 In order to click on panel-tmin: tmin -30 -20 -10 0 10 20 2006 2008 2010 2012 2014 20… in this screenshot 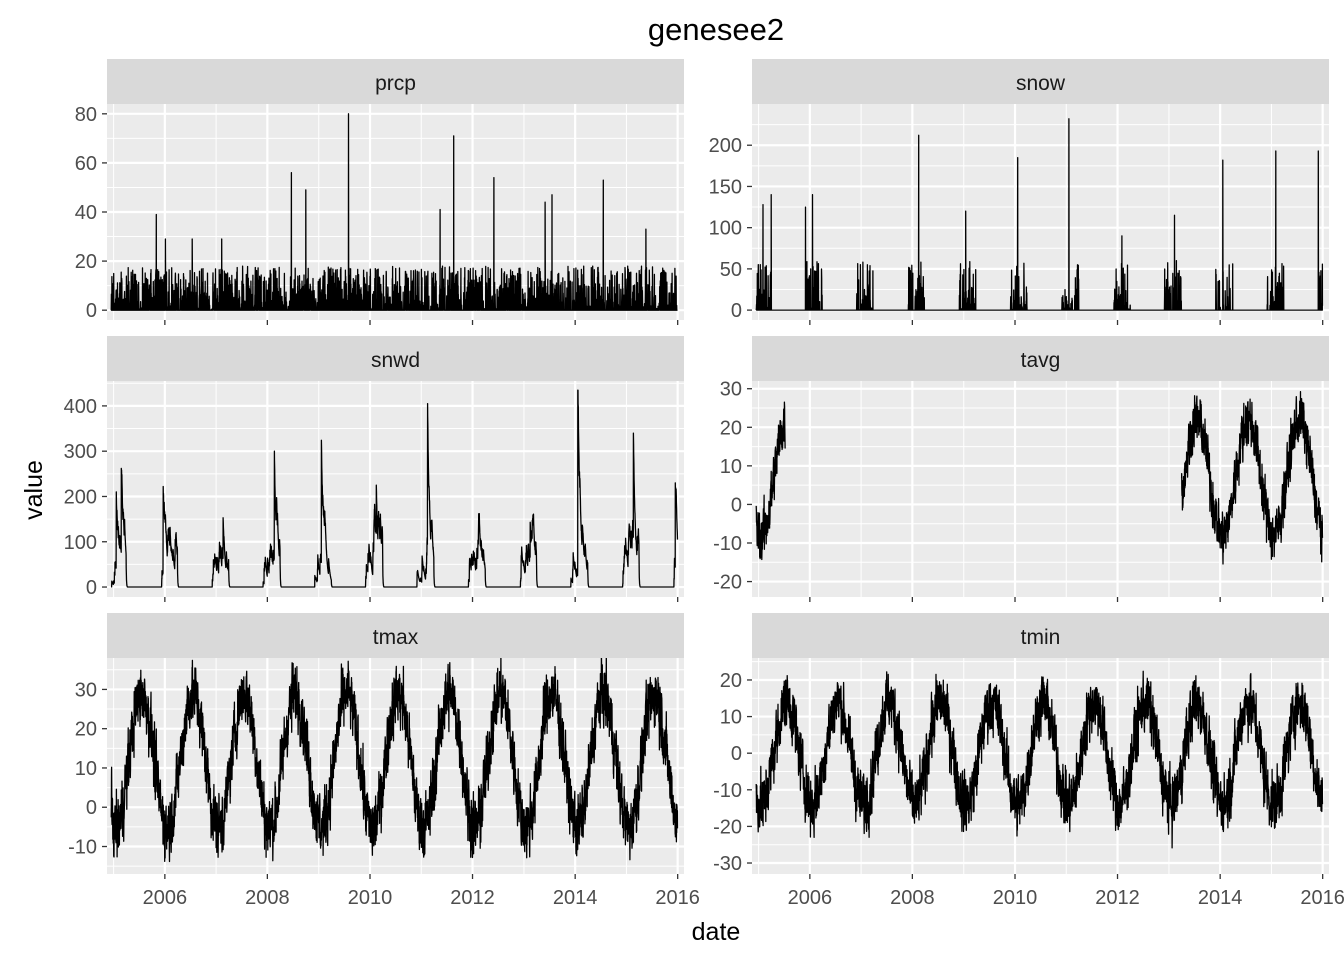, I will do `click(1028, 761)`.